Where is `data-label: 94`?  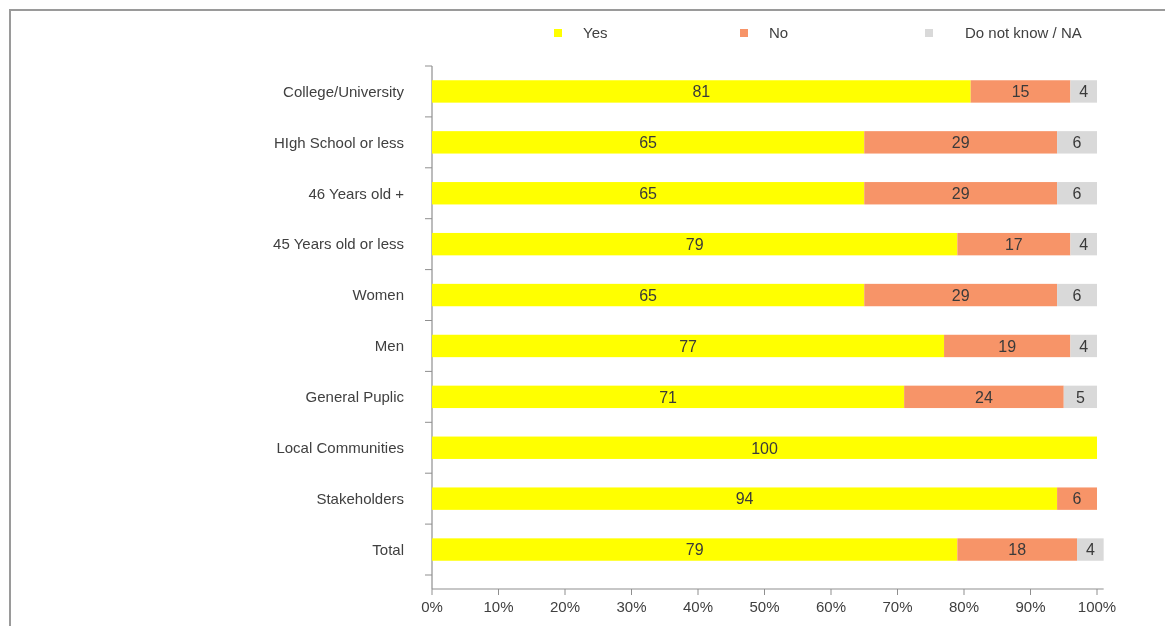 data-label: 94 is located at coordinates (744, 499).